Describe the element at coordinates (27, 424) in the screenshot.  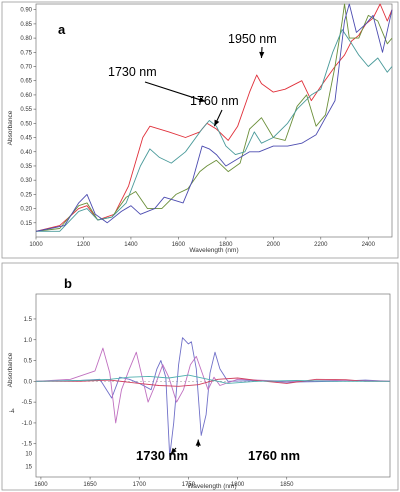
I see `b-ytick-label: -1.0` at that location.